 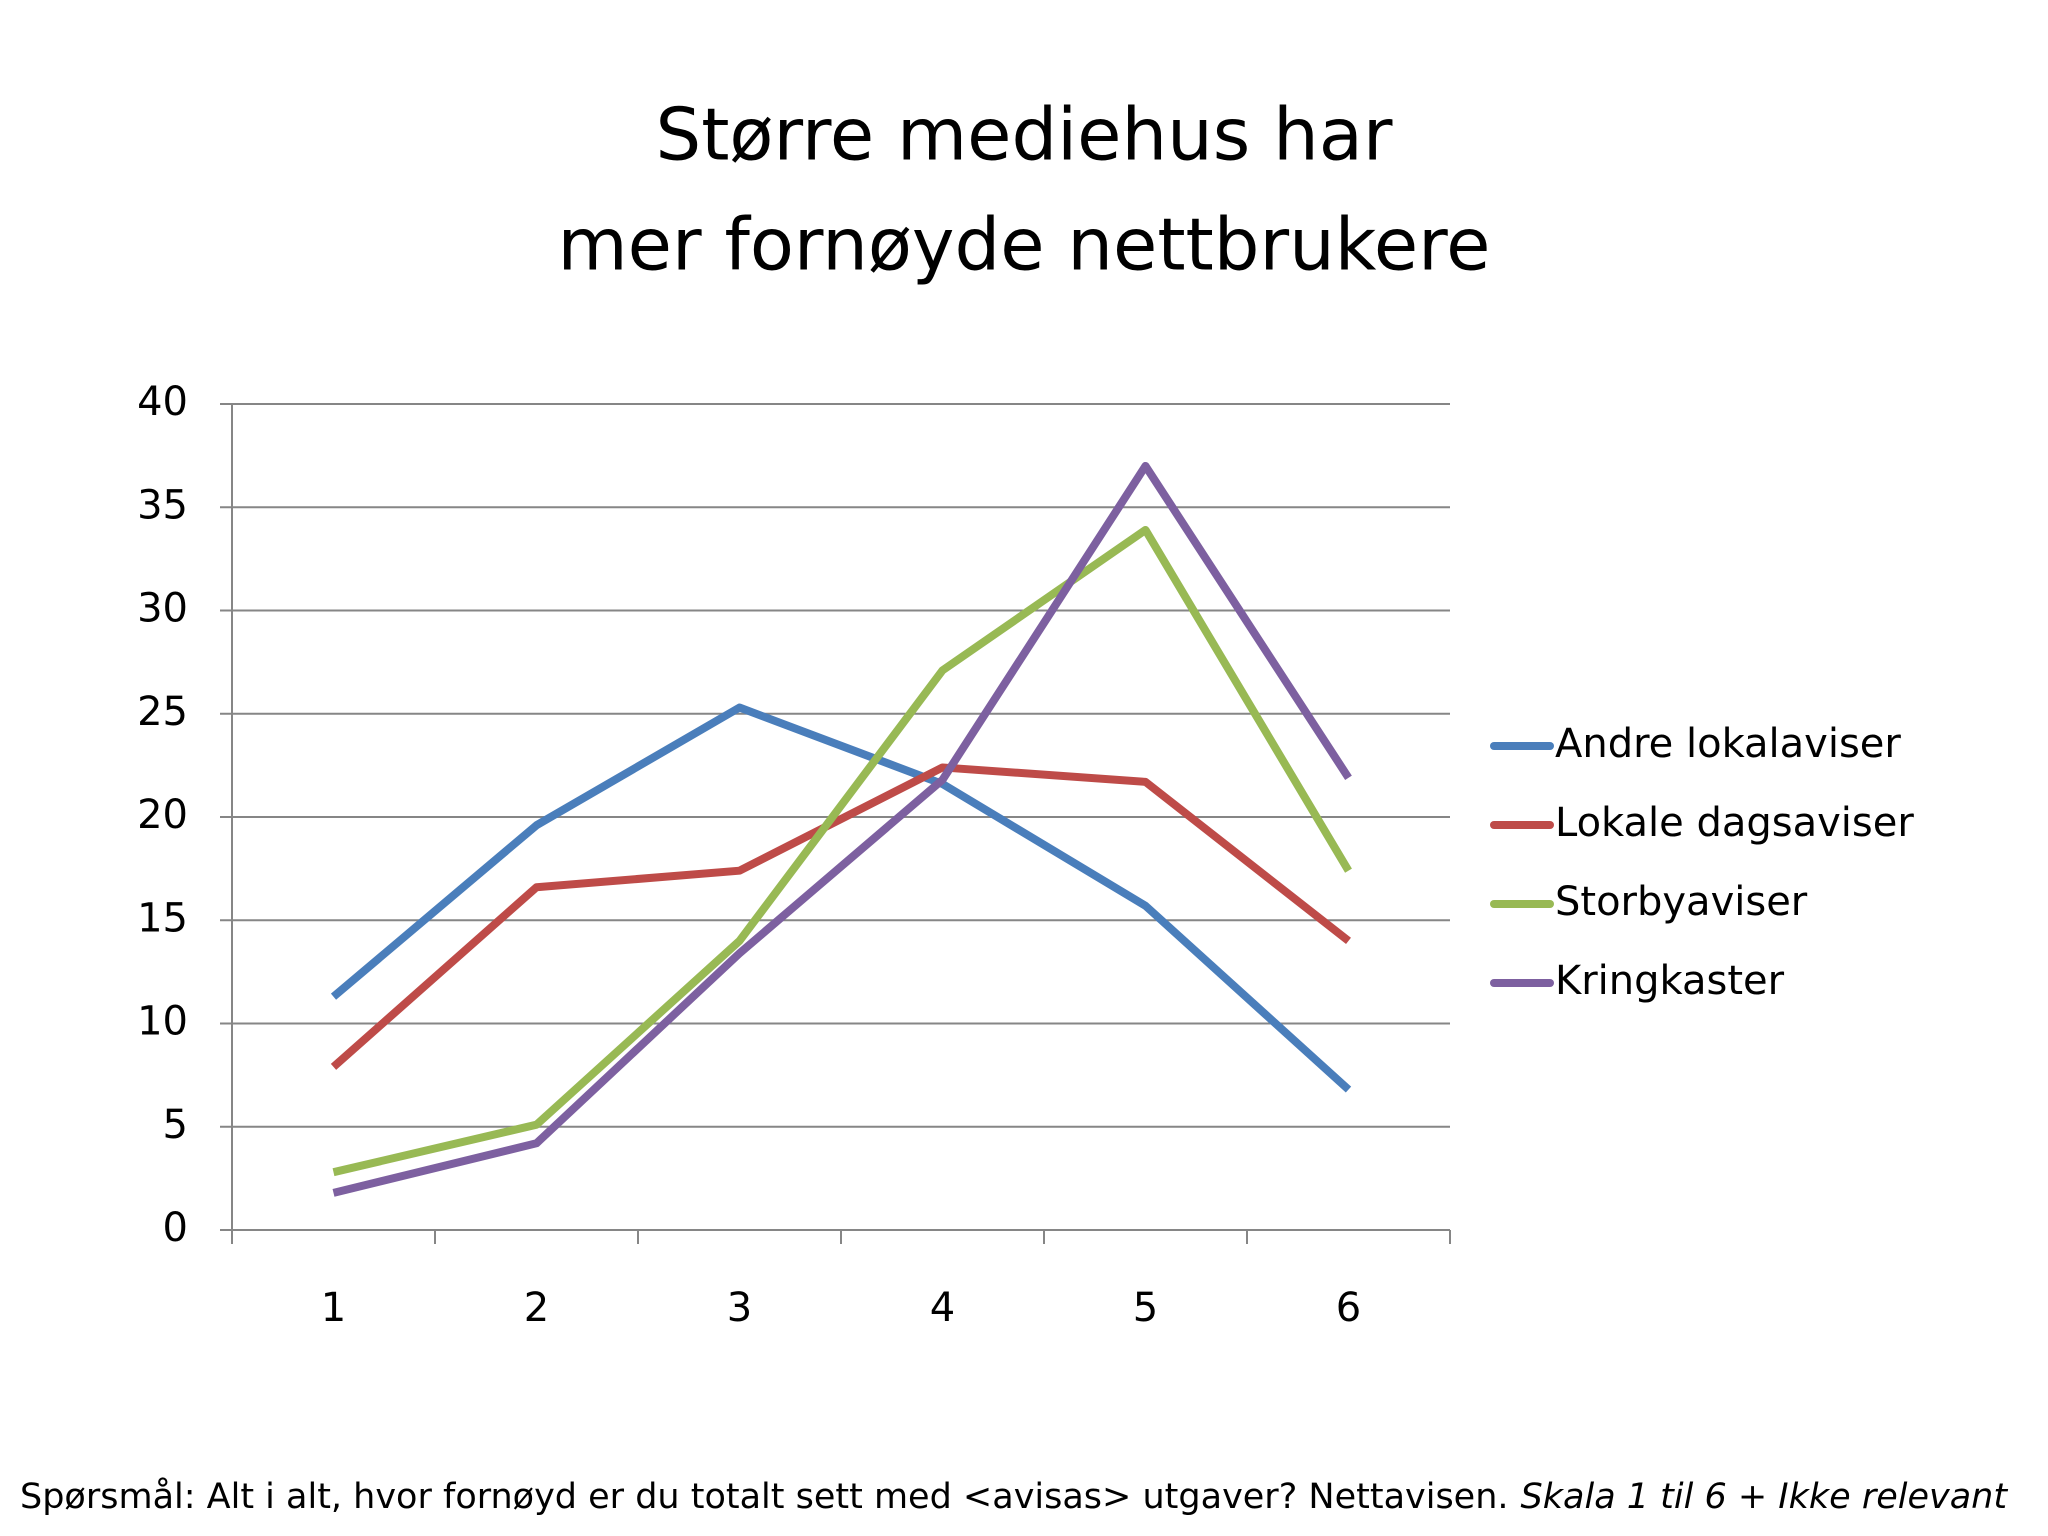 What do you see at coordinates (1728, 744) in the screenshot?
I see `legend-label: Andre lokalaviser` at bounding box center [1728, 744].